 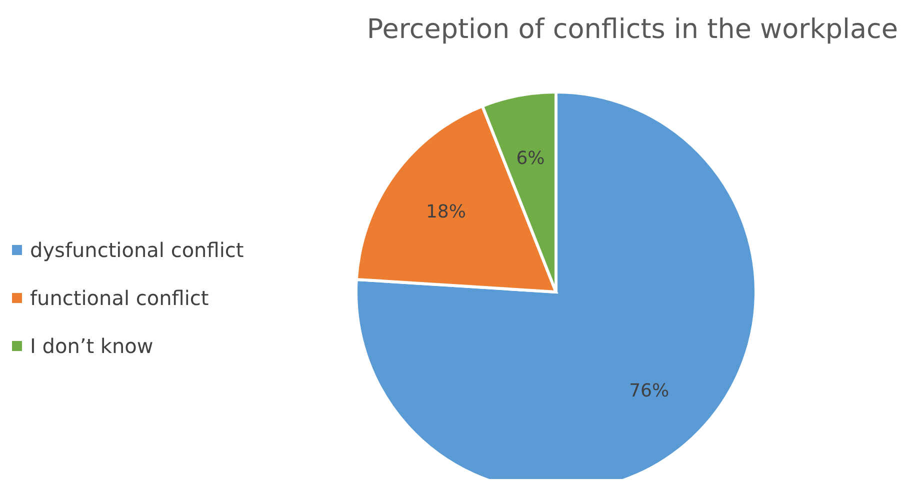 I want to click on legend-label: dysfunctional conflict, so click(x=137, y=250).